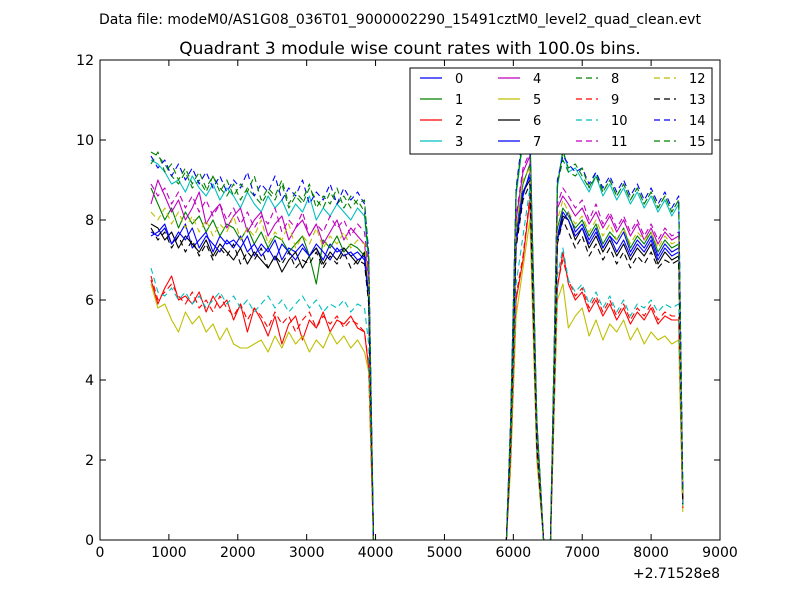 The height and width of the screenshot is (600, 800). Describe the element at coordinates (169, 553) in the screenshot. I see `x-tick-label: 1000` at that location.